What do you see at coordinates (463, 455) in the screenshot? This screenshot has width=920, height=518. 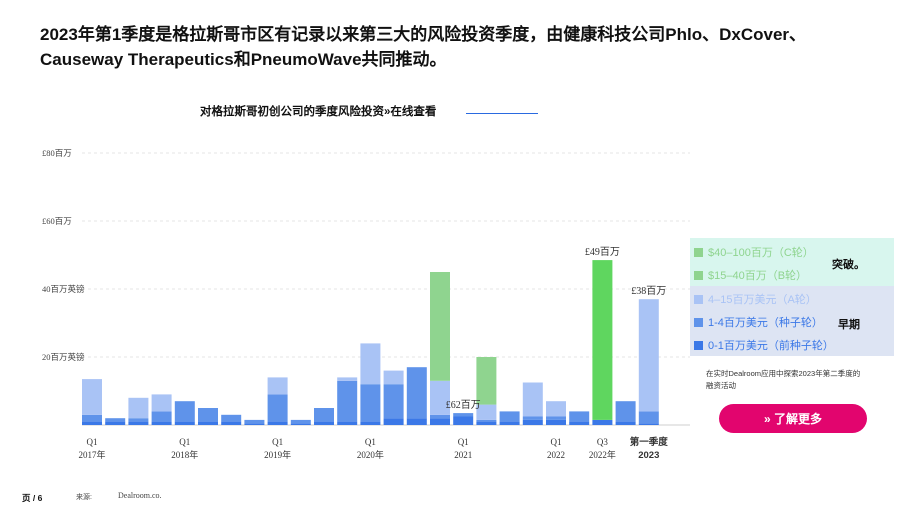 I see `x-tick-label-bottom: 2021` at bounding box center [463, 455].